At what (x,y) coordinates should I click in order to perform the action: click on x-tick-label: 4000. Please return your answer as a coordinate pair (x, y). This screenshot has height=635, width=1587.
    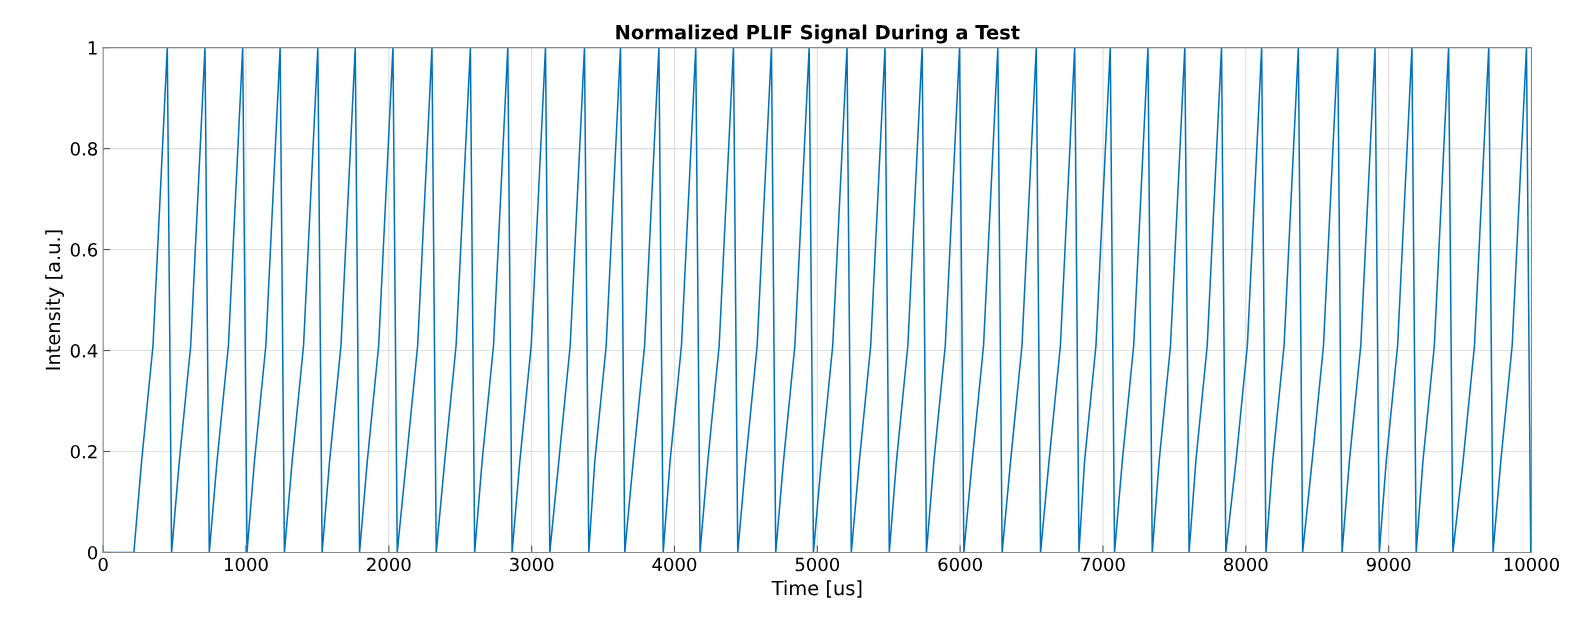
    Looking at the image, I should click on (674, 564).